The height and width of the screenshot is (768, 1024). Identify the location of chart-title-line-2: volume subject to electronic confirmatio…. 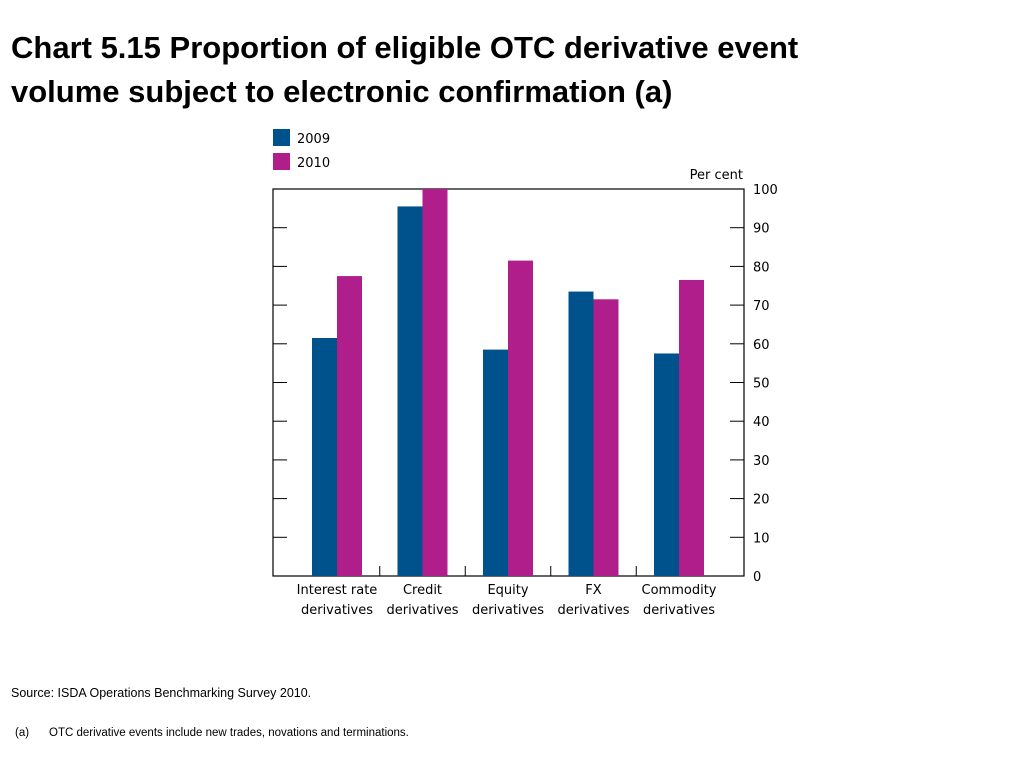
(342, 91).